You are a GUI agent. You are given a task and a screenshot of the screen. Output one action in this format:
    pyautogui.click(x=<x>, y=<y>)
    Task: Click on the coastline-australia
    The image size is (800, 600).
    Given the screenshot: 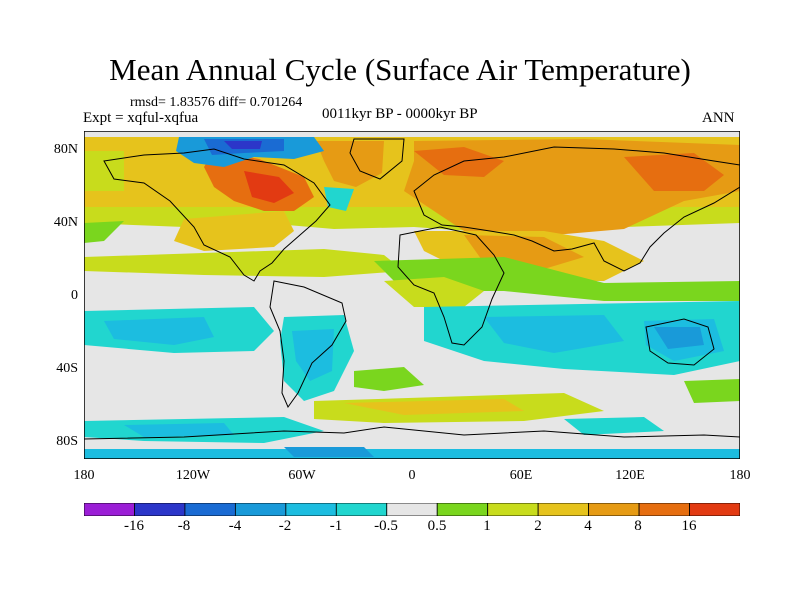 What is the action you would take?
    pyautogui.click(x=680, y=342)
    